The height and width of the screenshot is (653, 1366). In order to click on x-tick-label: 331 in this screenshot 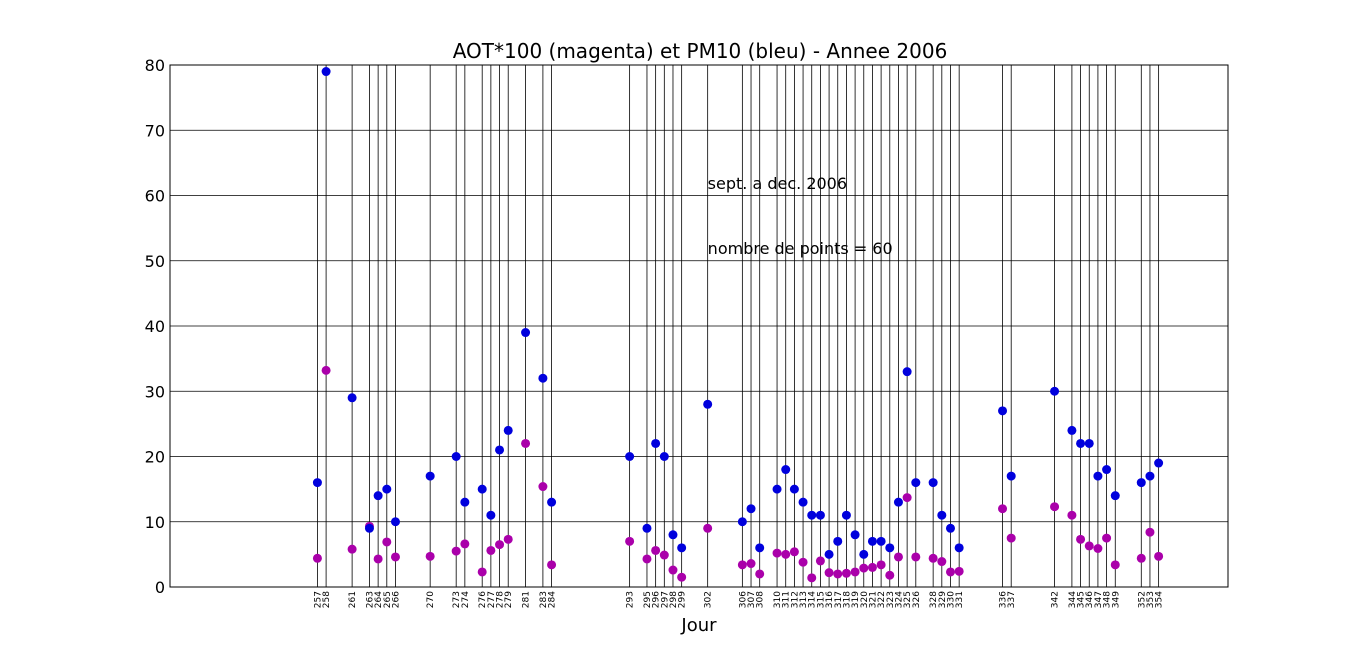, I will do `click(960, 599)`.